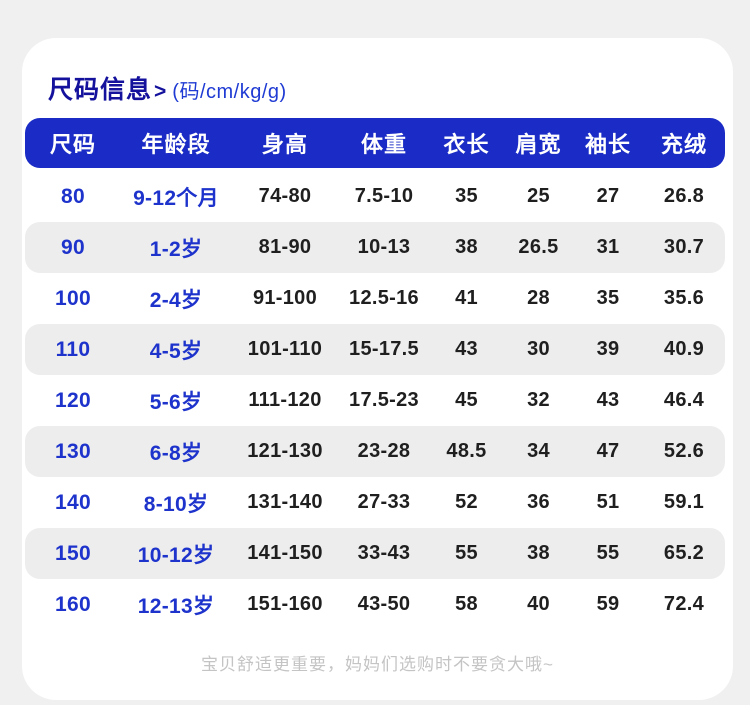  Describe the element at coordinates (466, 604) in the screenshot. I see `value-cell: 58` at that location.